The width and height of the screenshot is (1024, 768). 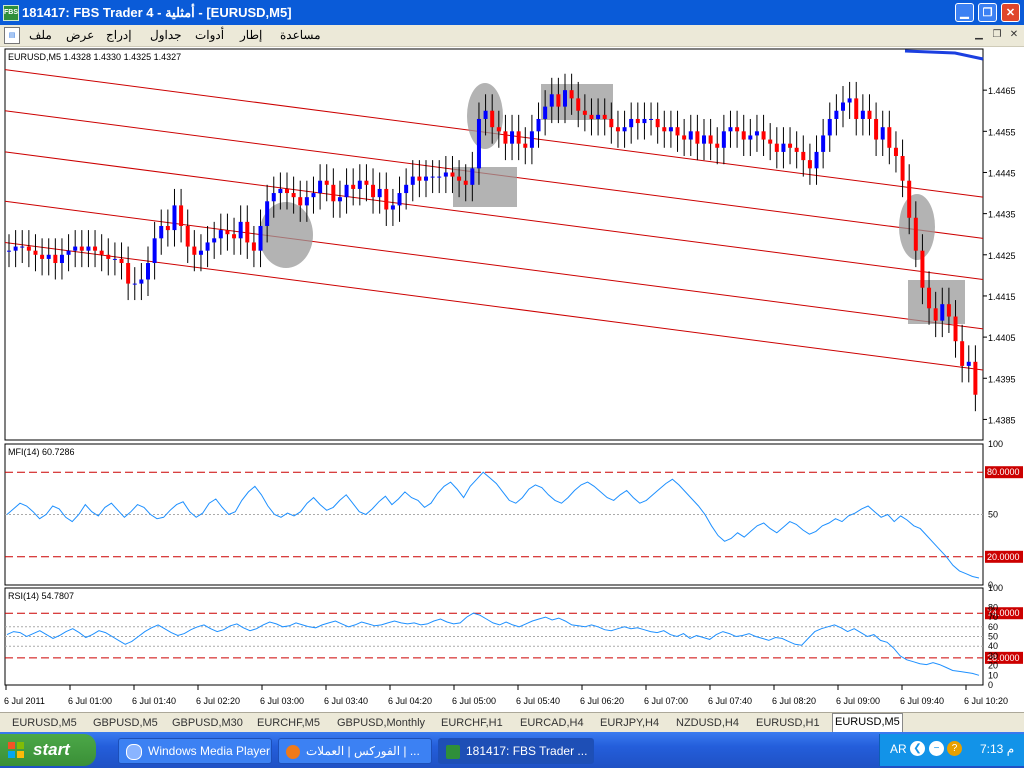 What do you see at coordinates (44, 723) in the screenshot?
I see `tab-eurusd-m5: EURUSD,M5` at bounding box center [44, 723].